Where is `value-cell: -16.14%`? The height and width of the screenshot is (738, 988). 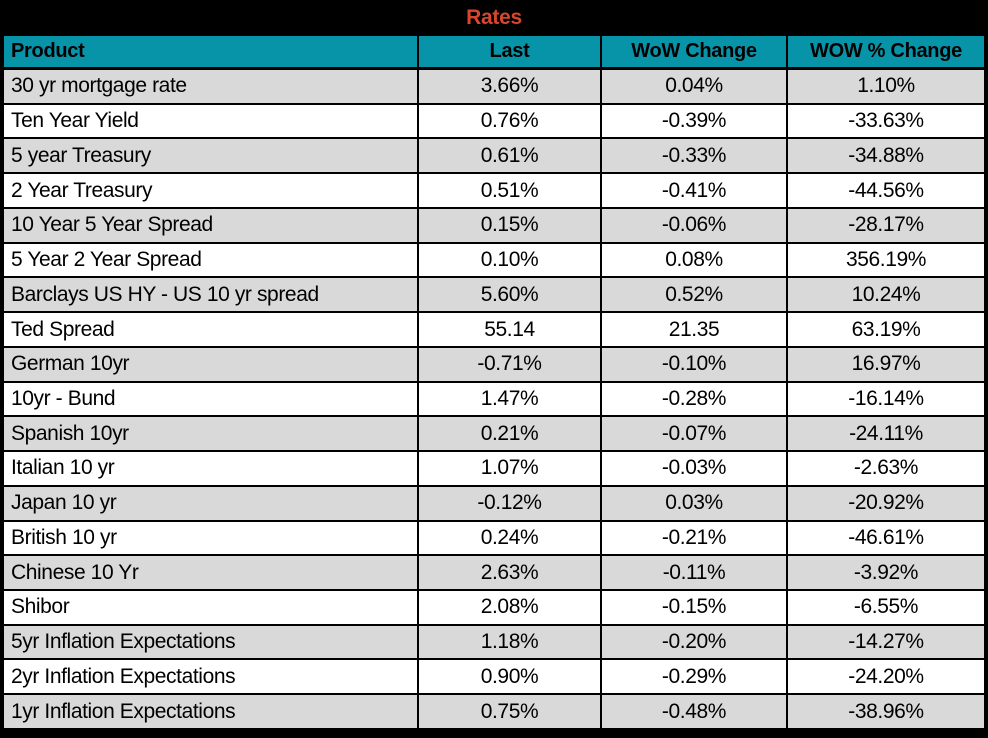
value-cell: -16.14% is located at coordinates (886, 398).